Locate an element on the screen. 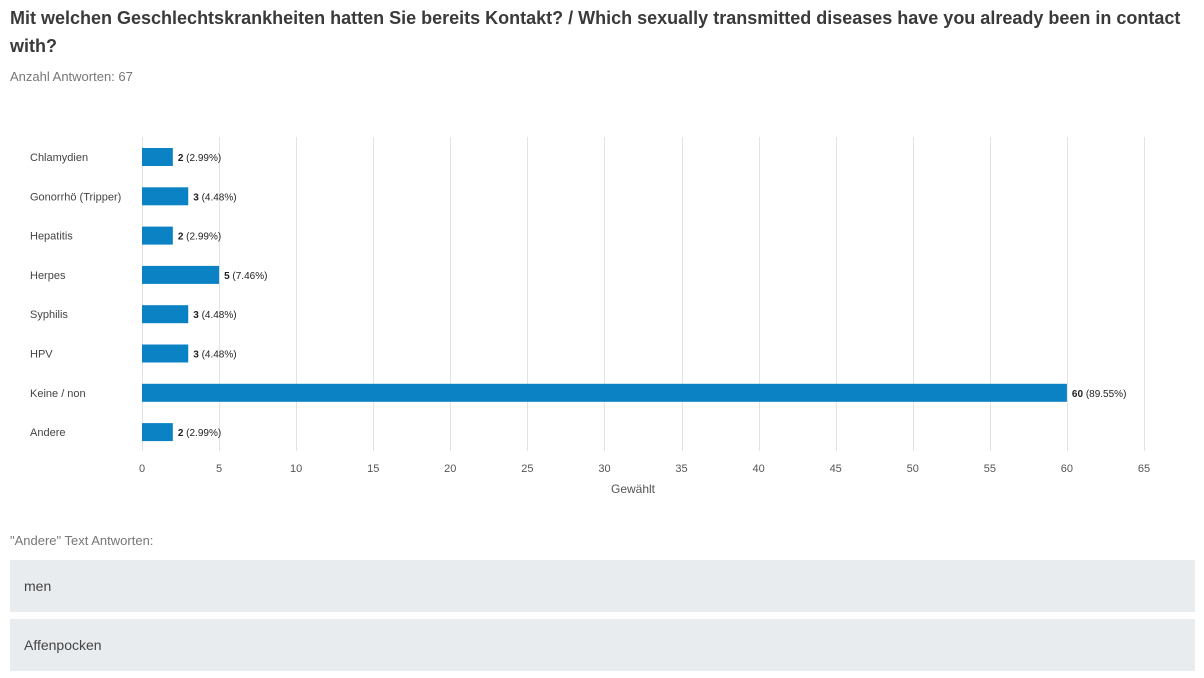  x-tick-label: 15 is located at coordinates (373, 469).